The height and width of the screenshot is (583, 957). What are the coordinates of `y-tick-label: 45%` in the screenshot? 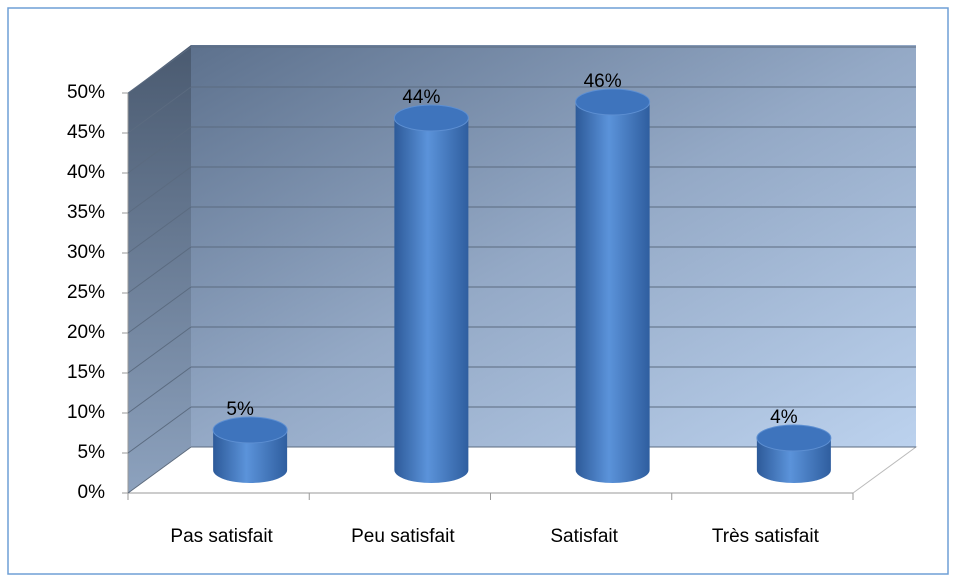 It's located at (86, 132).